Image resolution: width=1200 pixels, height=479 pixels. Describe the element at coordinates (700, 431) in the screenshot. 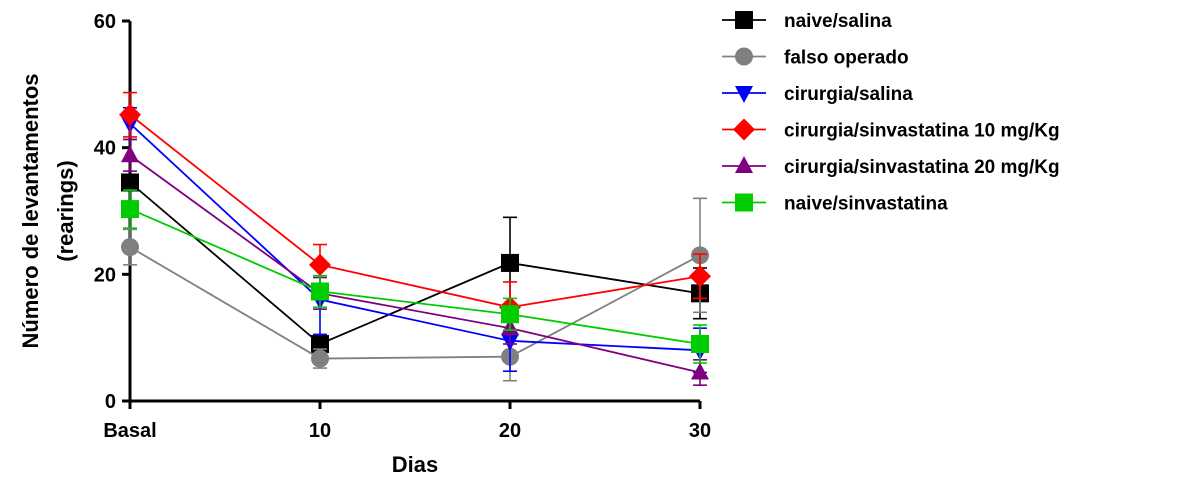

I see `x-tick-label: 30` at that location.